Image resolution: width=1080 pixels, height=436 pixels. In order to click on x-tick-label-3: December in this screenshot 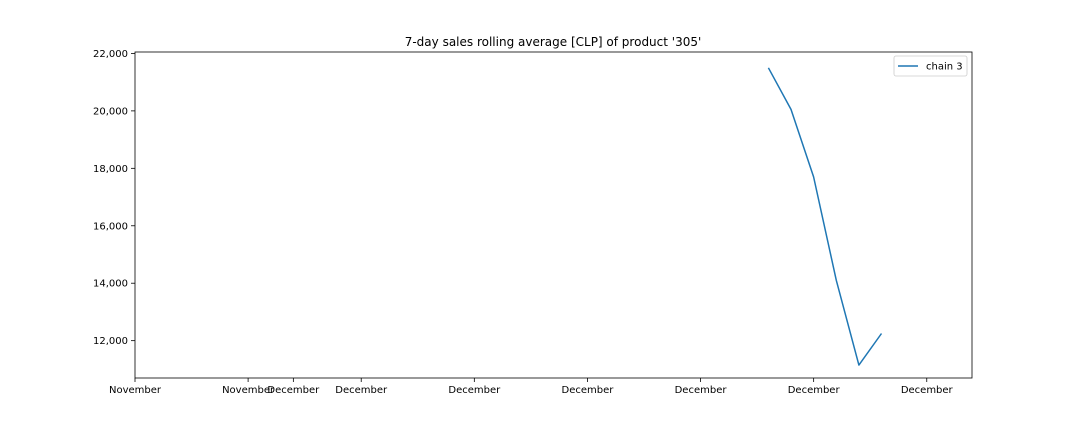, I will do `click(361, 390)`.